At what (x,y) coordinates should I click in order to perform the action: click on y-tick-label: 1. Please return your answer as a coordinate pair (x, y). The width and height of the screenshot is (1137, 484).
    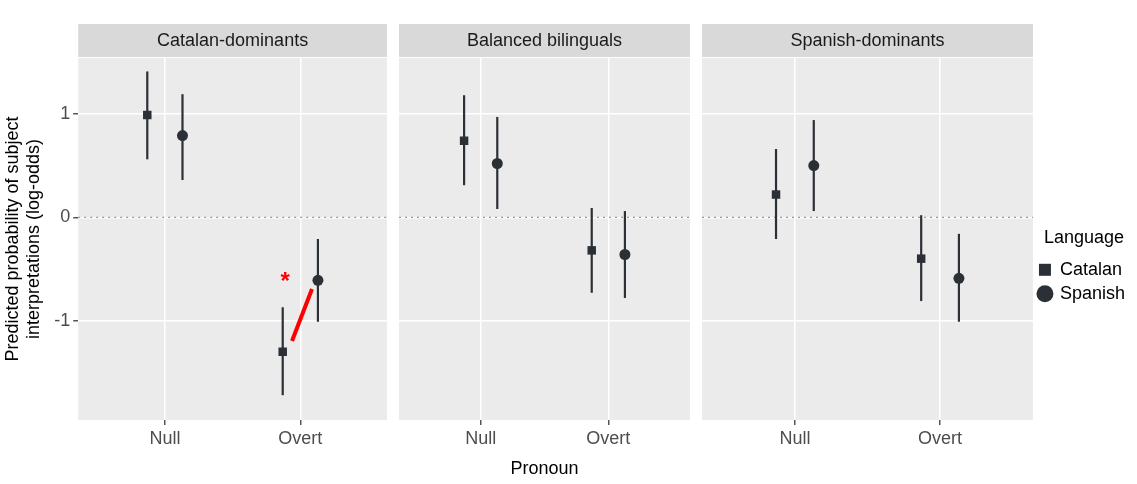
    Looking at the image, I should click on (65, 112).